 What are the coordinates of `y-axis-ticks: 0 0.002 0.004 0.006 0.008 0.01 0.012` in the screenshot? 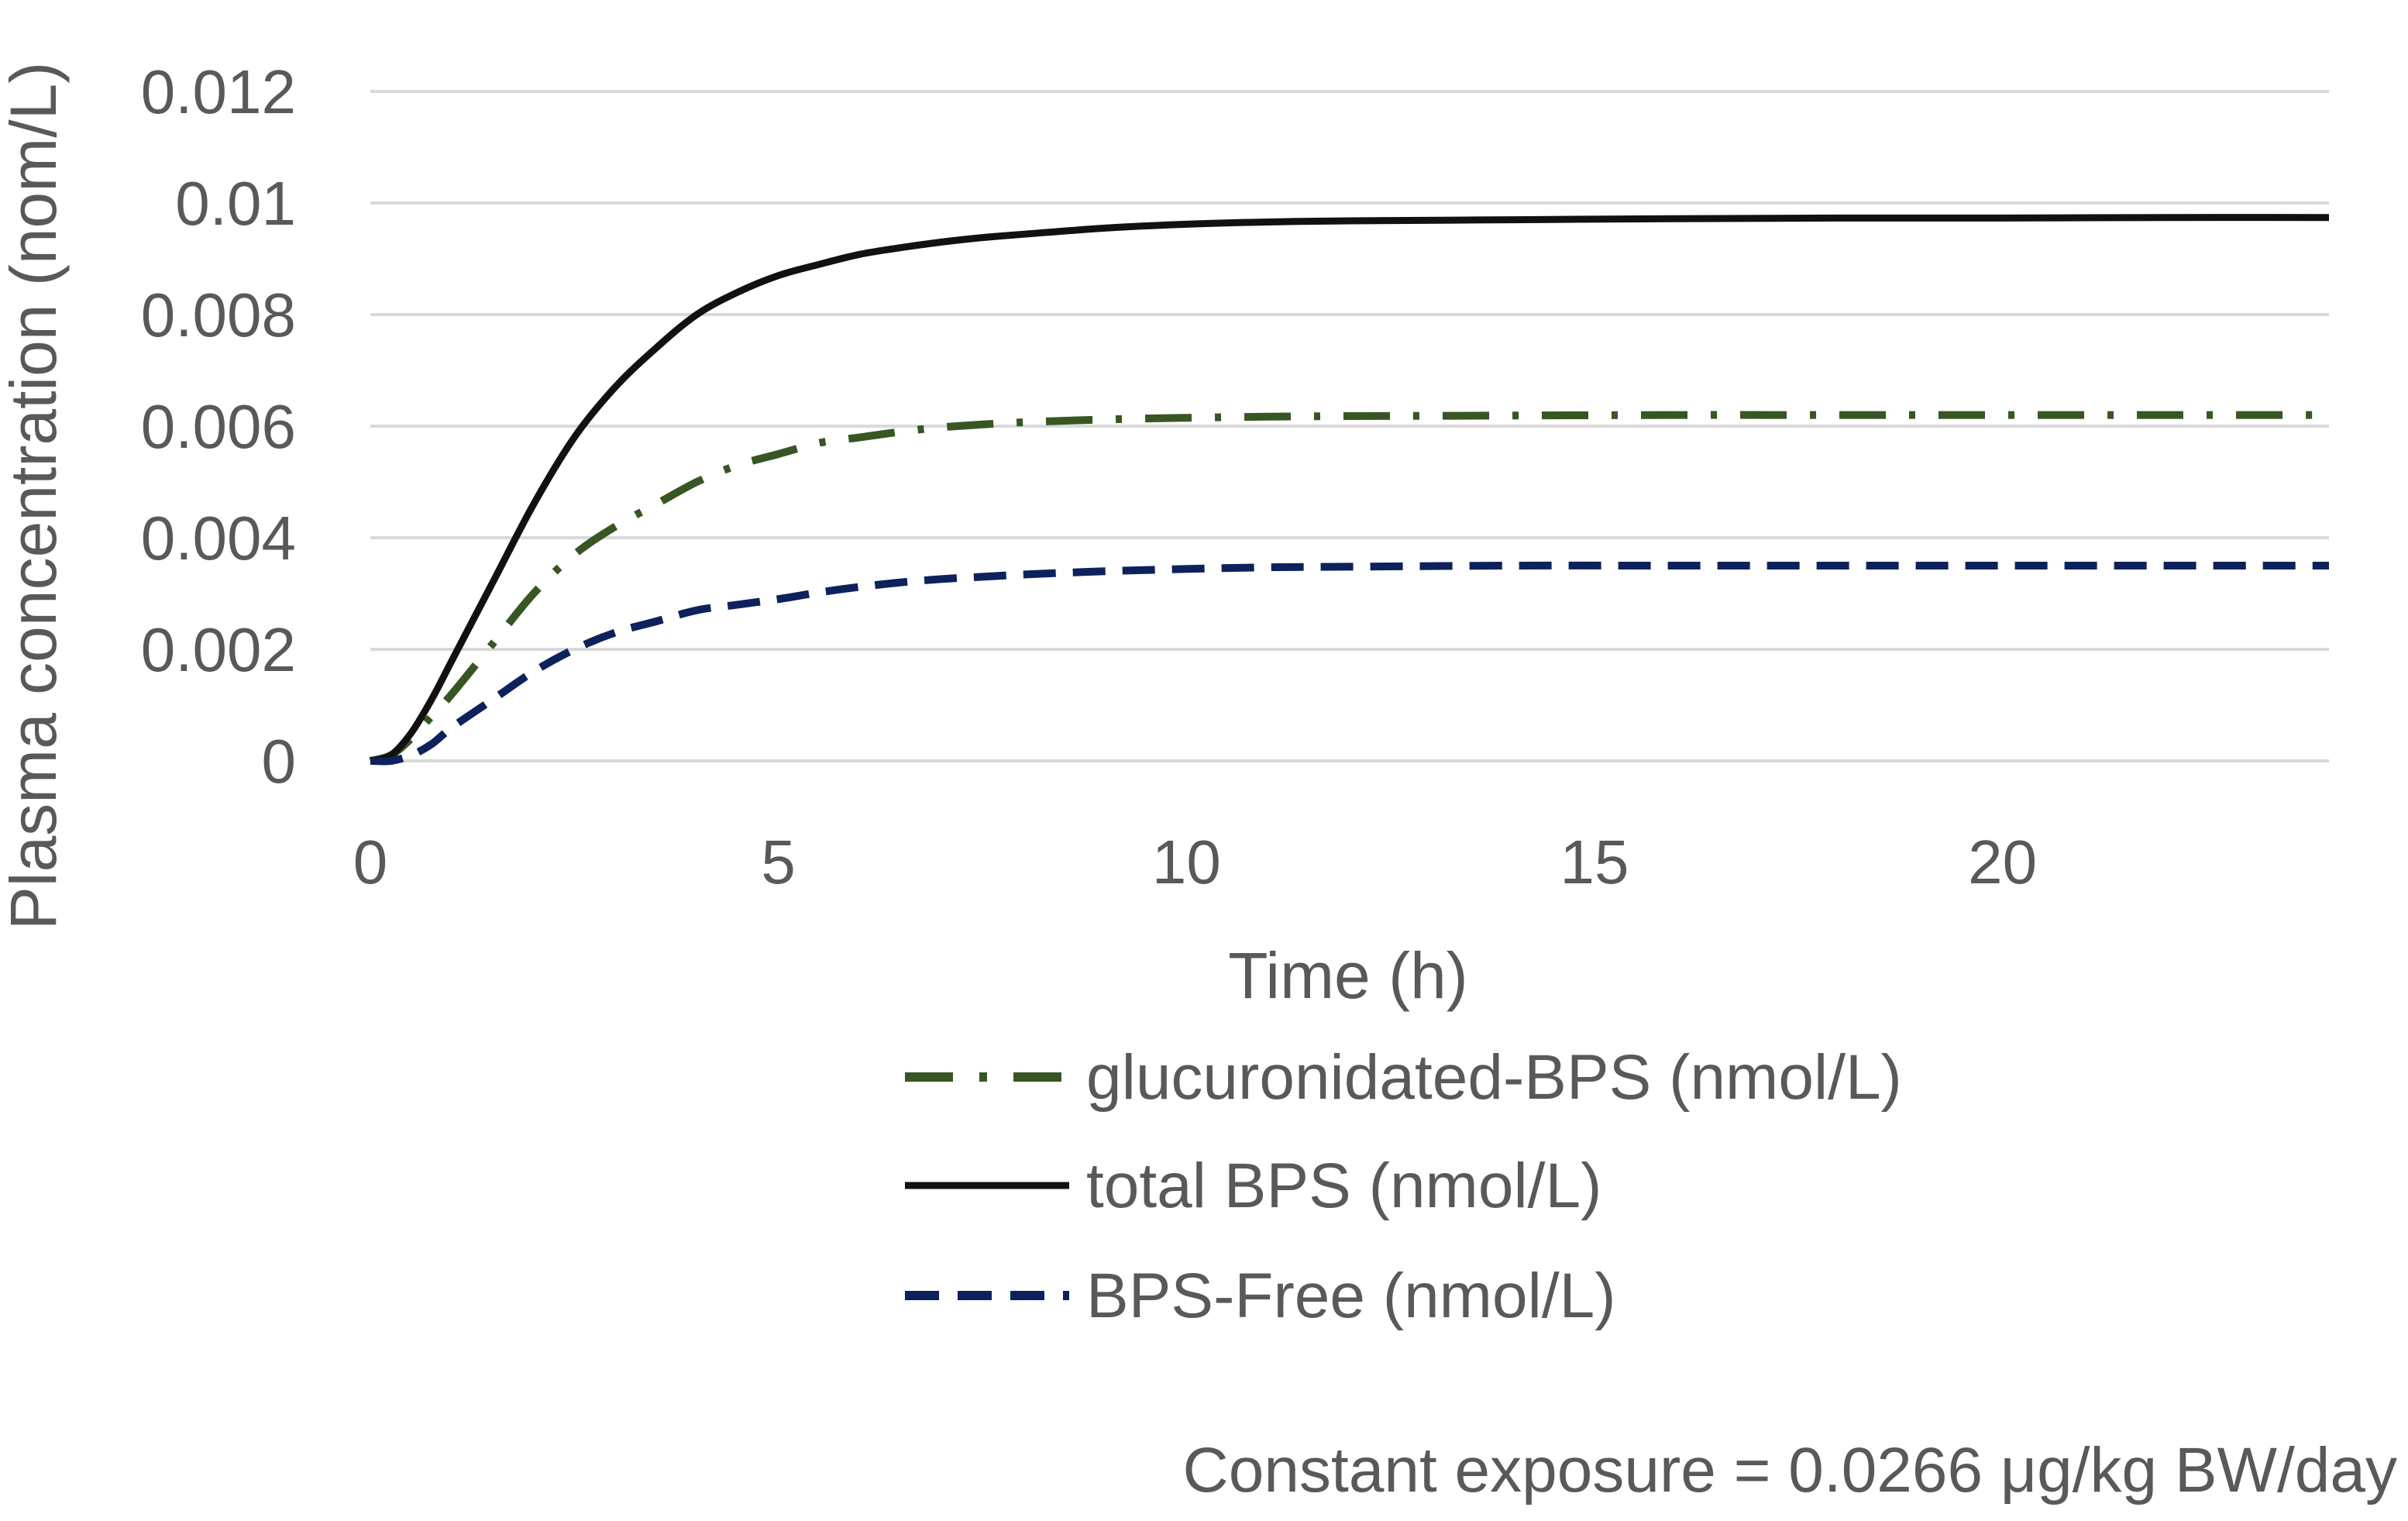 It's located at (218, 427).